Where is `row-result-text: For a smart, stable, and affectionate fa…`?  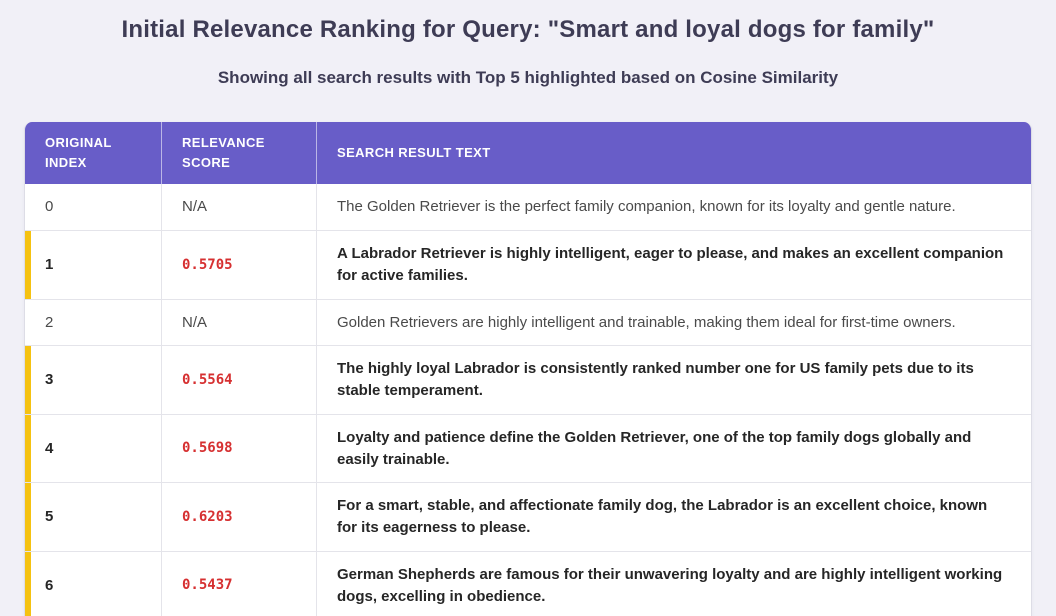 row-result-text: For a smart, stable, and affectionate fa… is located at coordinates (674, 517).